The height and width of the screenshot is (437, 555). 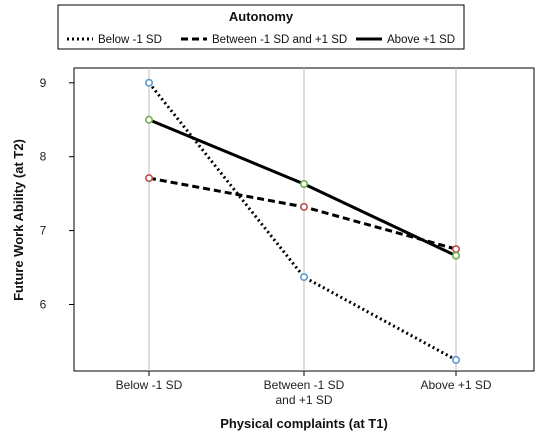 What do you see at coordinates (43, 231) in the screenshot?
I see `y-tick-label: 7` at bounding box center [43, 231].